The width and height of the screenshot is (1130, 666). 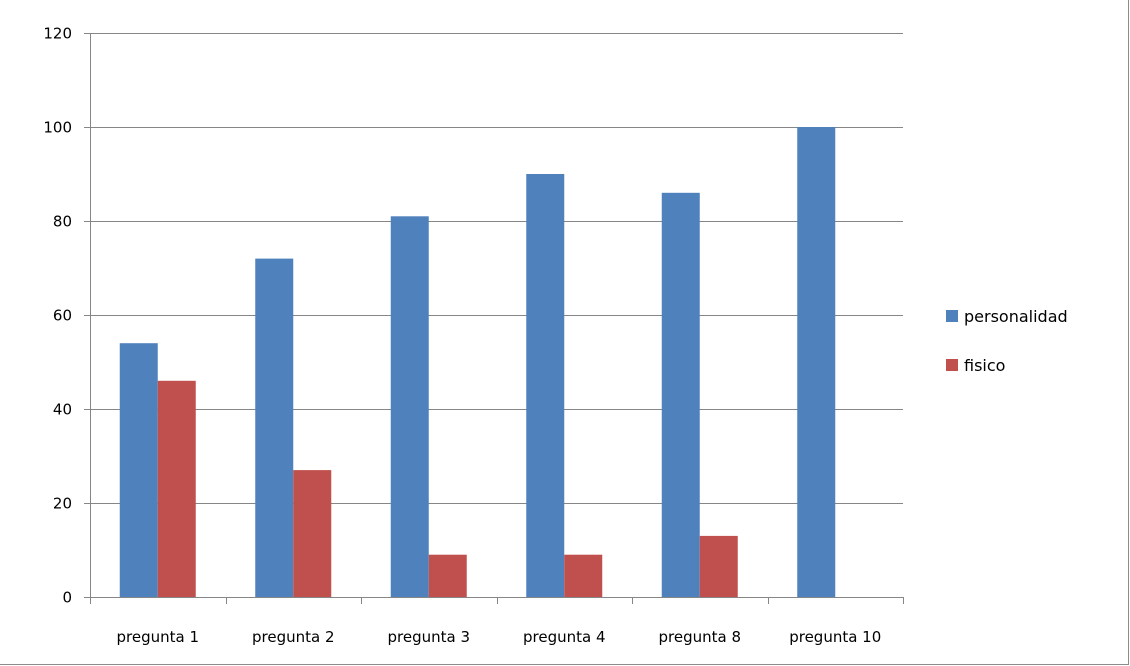 What do you see at coordinates (67, 598) in the screenshot?
I see `y-tick-label: 0` at bounding box center [67, 598].